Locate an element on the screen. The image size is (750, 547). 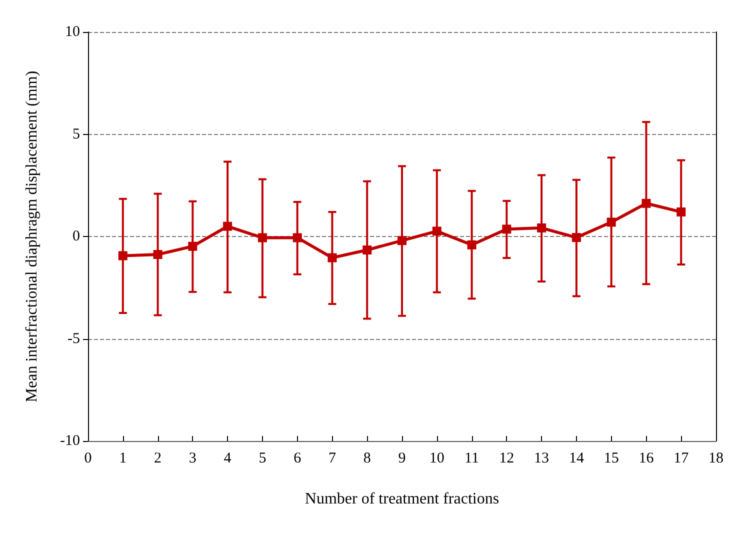
y-tick-label: -5 is located at coordinates (74, 338).